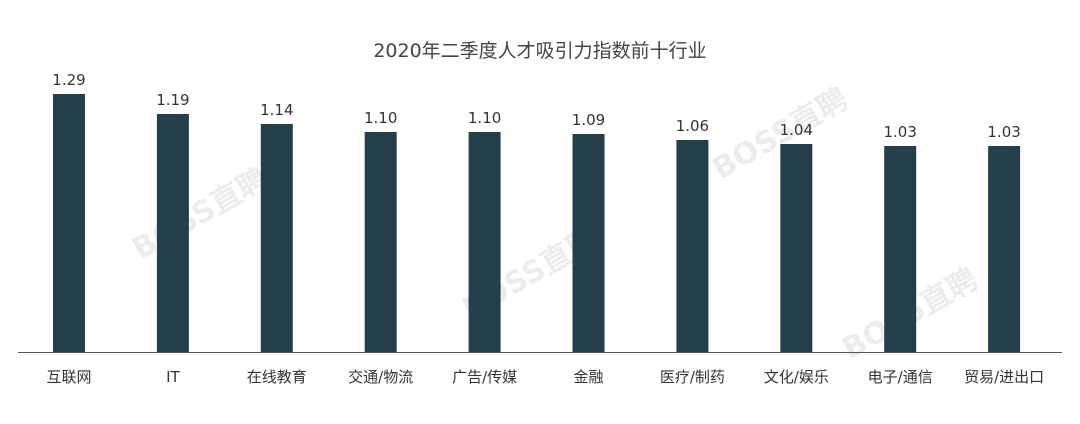 The image size is (1080, 424). What do you see at coordinates (276, 110) in the screenshot?
I see `data-label: 1.14` at bounding box center [276, 110].